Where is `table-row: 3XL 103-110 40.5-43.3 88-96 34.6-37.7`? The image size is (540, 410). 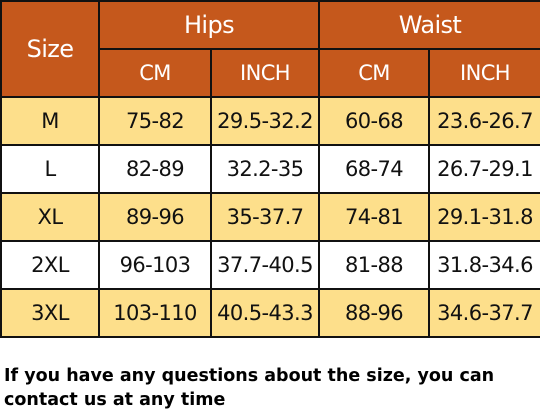 table-row: 3XL 103-110 40.5-43.3 88-96 34.6-37.7 is located at coordinates (270, 313).